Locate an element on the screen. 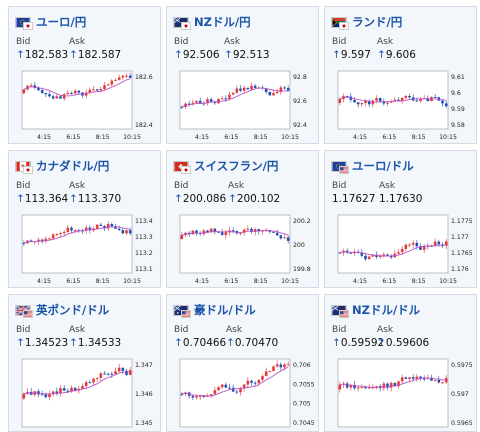 This screenshot has width=480, height=432. mini-chart: 9.61 9.6 9.59 9.58 4:15 6:15 8:15 10:15 is located at coordinates (403, 105).